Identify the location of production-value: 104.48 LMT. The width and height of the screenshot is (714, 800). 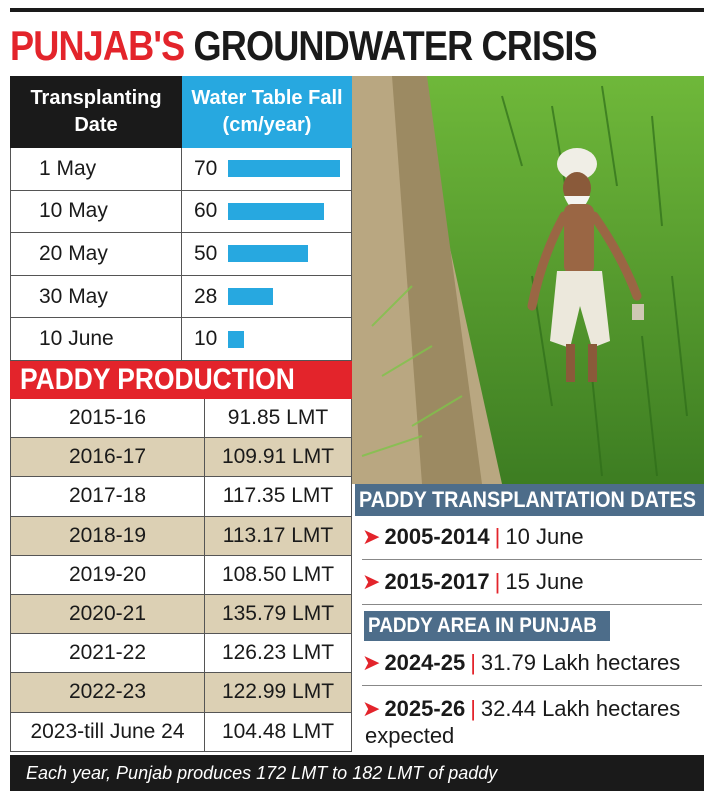
(278, 731).